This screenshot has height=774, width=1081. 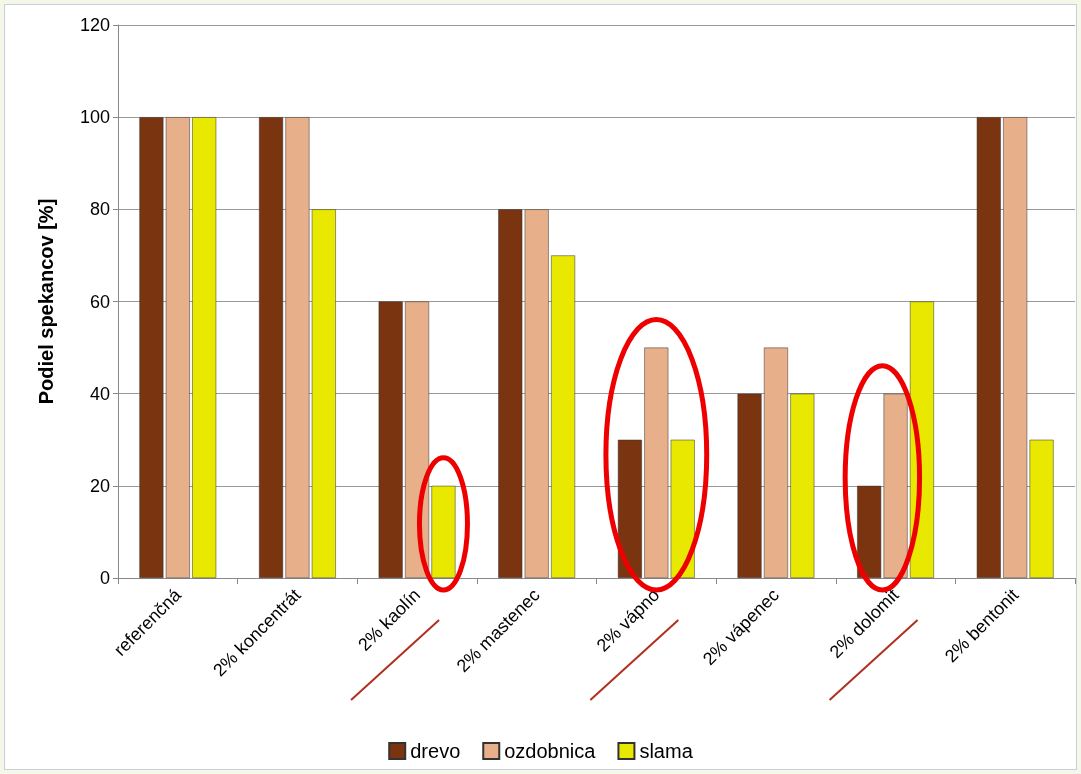 I want to click on y-tick-label: 40, so click(x=99, y=393).